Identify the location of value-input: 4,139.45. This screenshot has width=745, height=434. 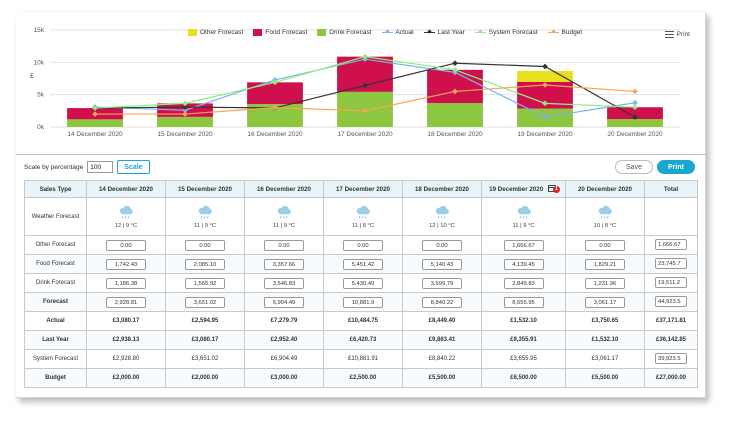
(523, 264).